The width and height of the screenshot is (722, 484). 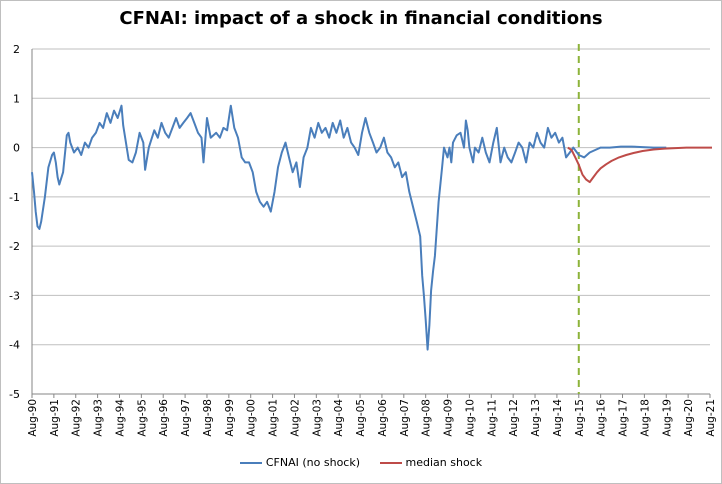 I want to click on x-tick-label: Aug-12, so click(x=514, y=418).